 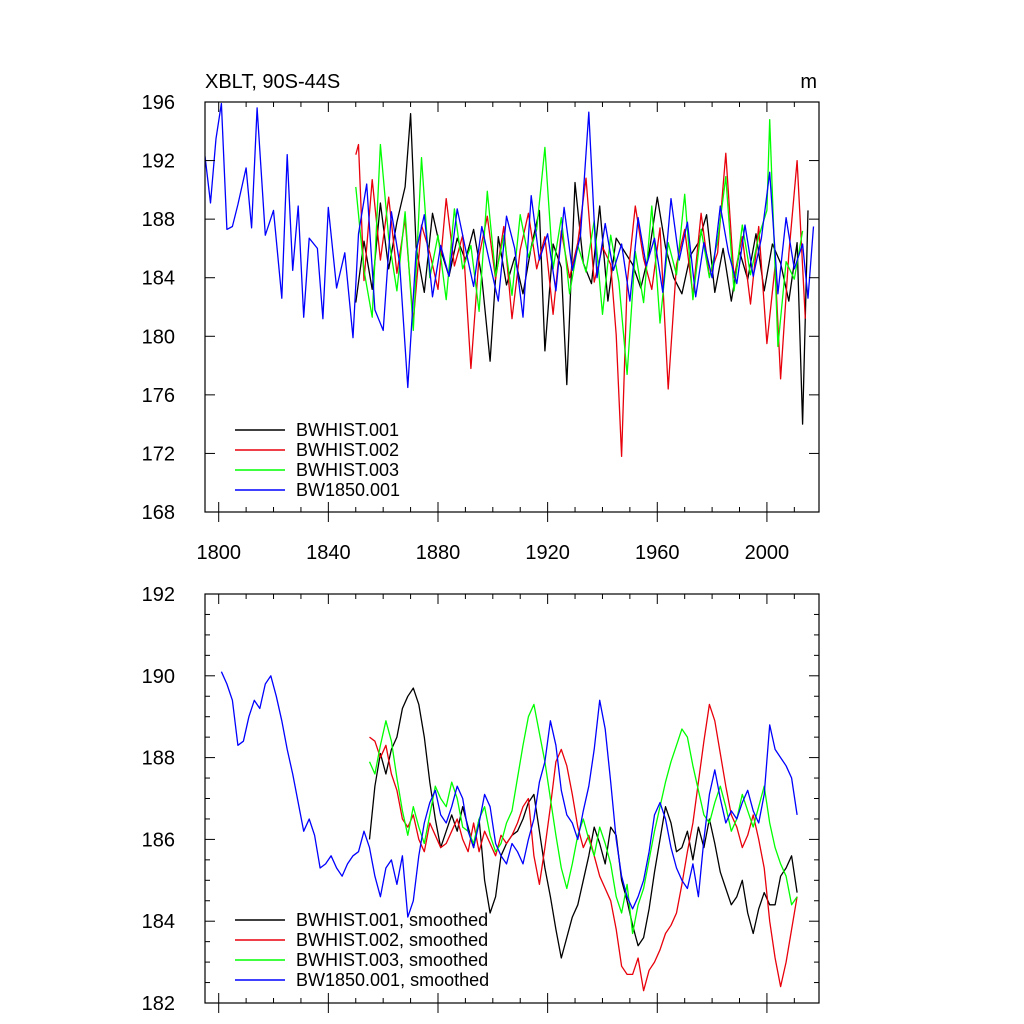 I want to click on y-tick-label: 168, so click(x=158, y=513).